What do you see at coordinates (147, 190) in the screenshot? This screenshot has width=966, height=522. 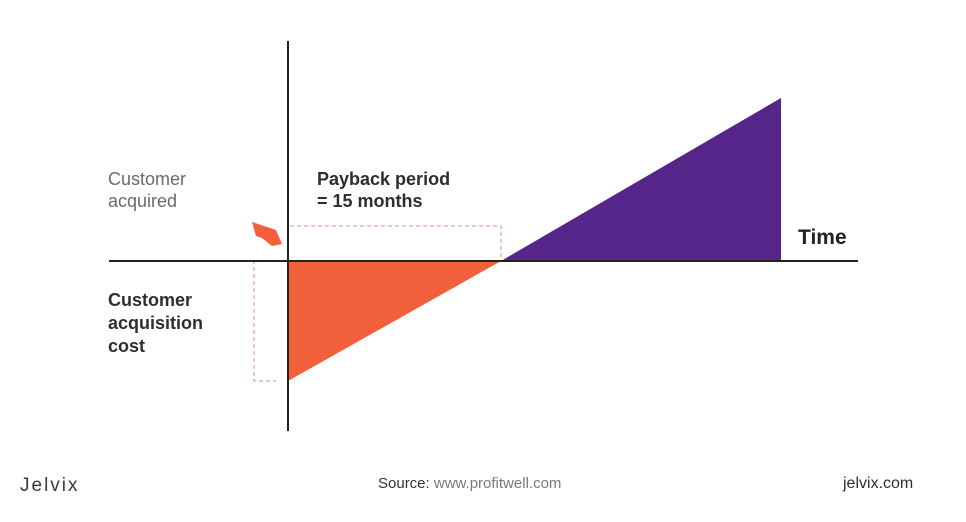 I see `customer-acquired-label: Customer acquired` at bounding box center [147, 190].